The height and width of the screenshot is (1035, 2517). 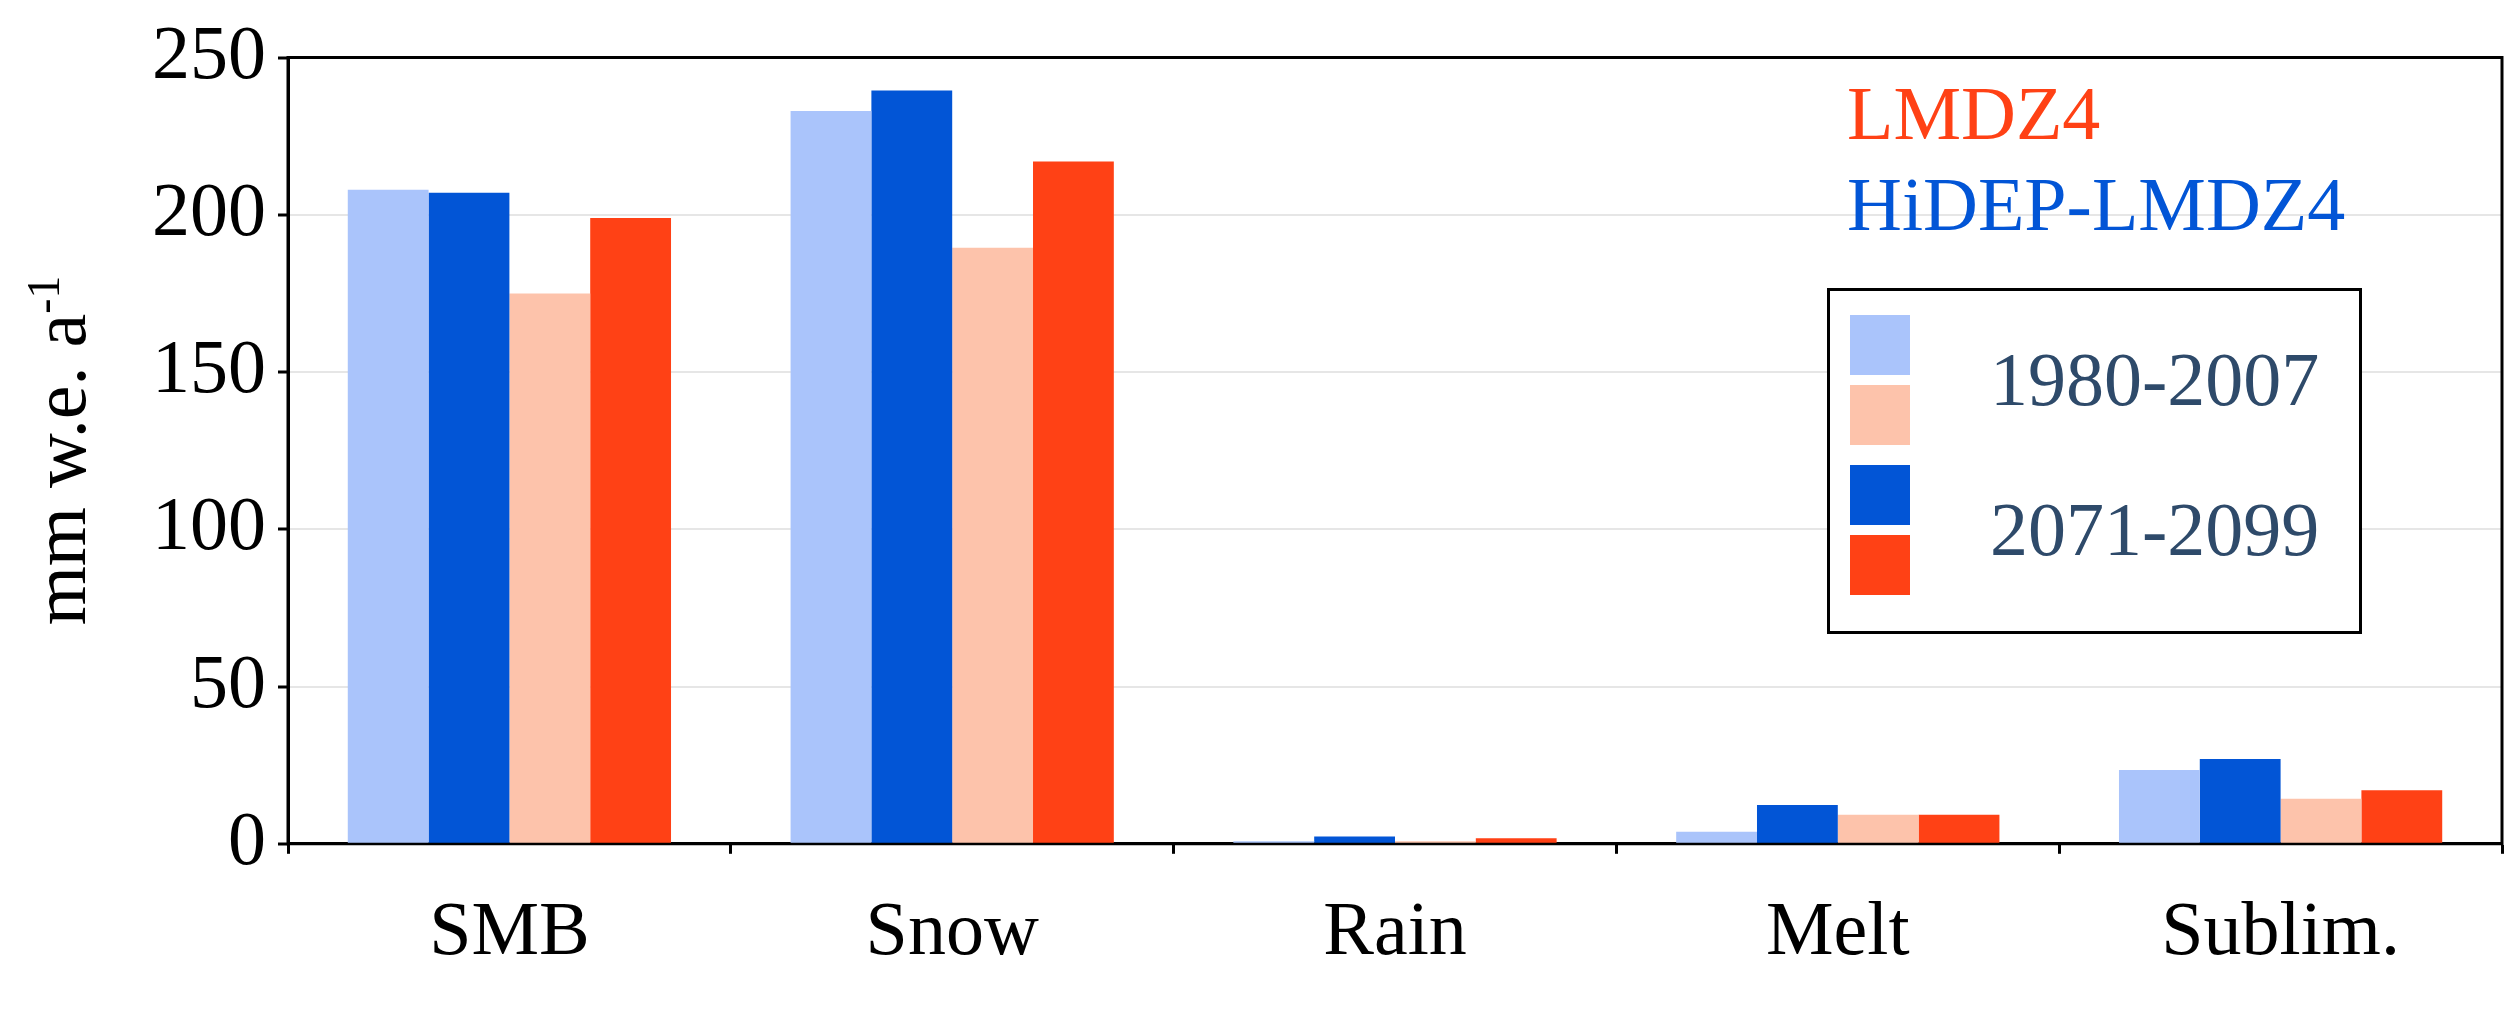 I want to click on x-tick-label: Rain, so click(x=1395, y=928).